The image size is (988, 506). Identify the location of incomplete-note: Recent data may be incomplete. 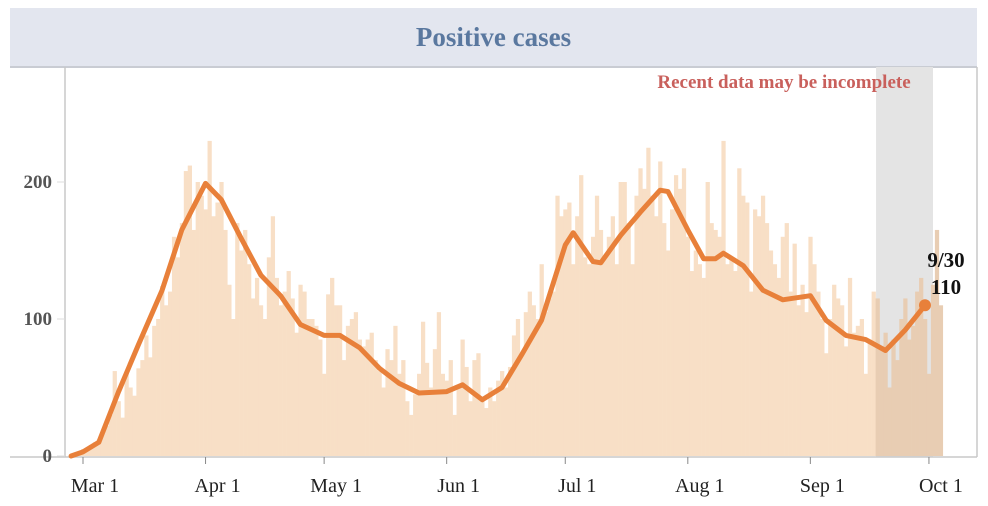
(783, 82).